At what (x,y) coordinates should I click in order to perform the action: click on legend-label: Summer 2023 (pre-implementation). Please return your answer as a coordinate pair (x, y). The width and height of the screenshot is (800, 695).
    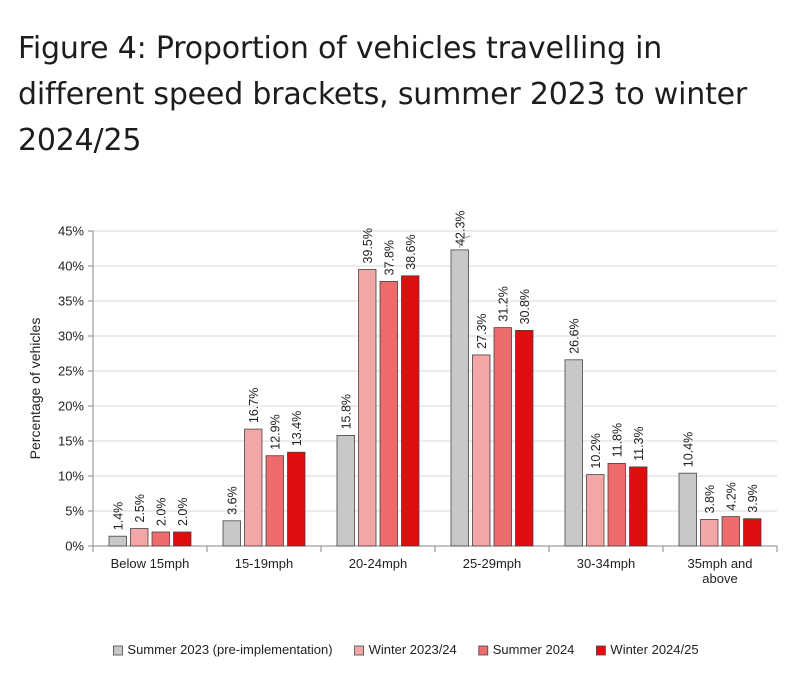
    Looking at the image, I should click on (229, 649).